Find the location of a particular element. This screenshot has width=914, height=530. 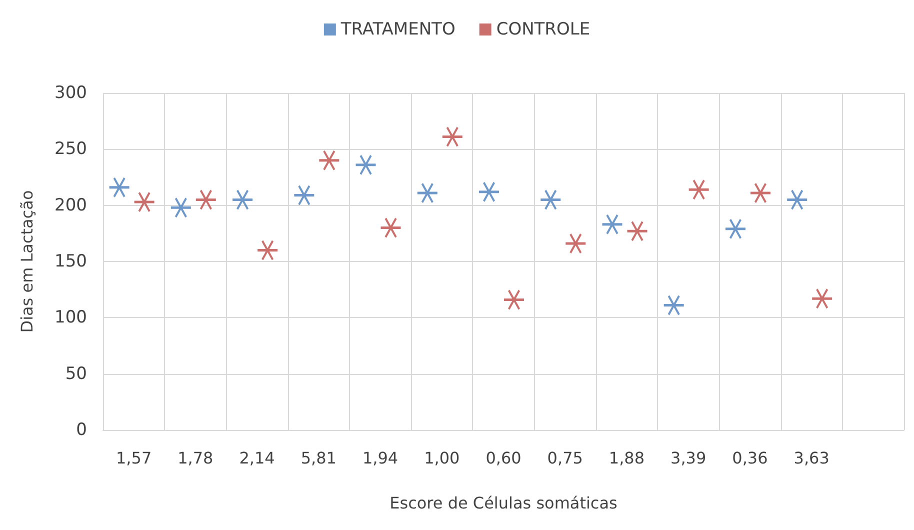

x-tick-label: 0,75 is located at coordinates (565, 458).